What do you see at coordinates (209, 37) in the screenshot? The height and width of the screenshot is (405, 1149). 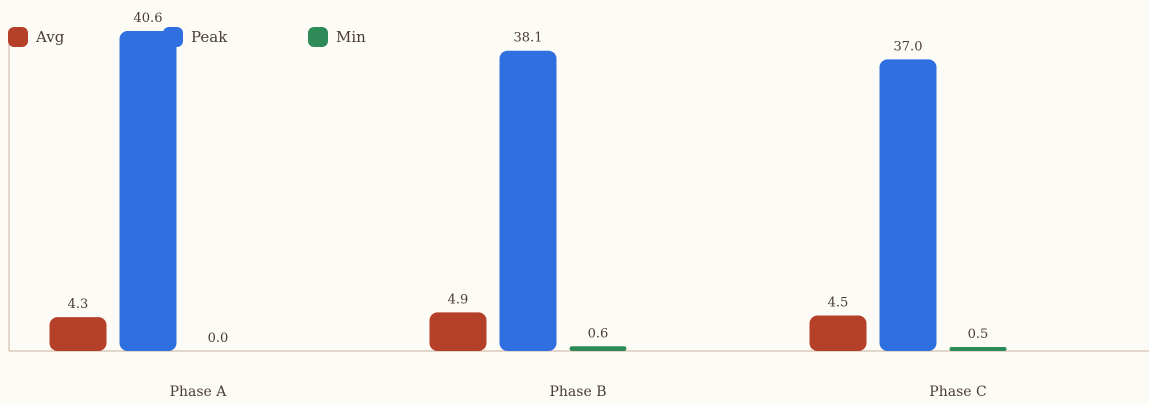 I see `legend-label-peak: Peak` at bounding box center [209, 37].